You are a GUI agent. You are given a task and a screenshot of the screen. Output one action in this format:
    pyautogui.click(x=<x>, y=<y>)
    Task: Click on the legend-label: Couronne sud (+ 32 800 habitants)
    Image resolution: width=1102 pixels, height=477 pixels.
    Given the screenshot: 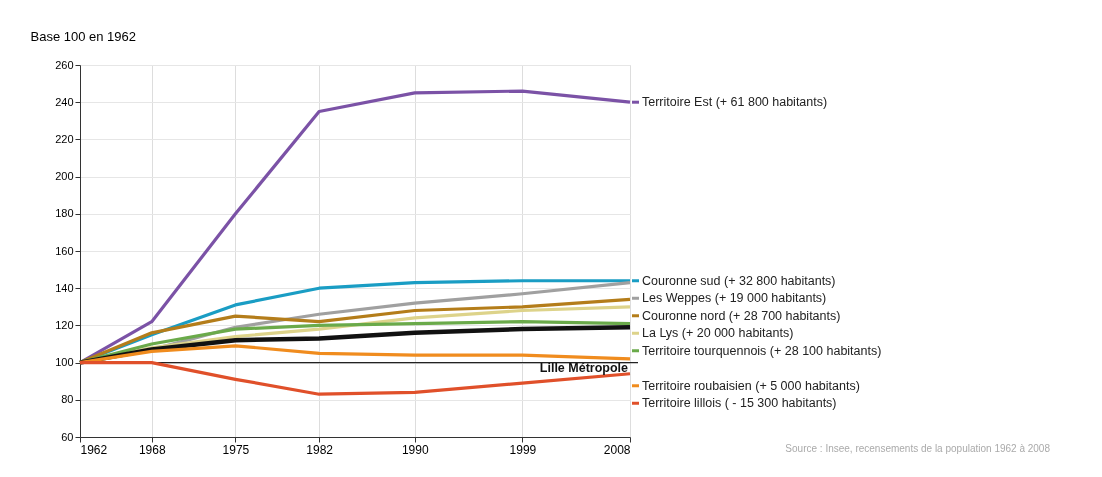 What is the action you would take?
    pyautogui.click(x=739, y=280)
    